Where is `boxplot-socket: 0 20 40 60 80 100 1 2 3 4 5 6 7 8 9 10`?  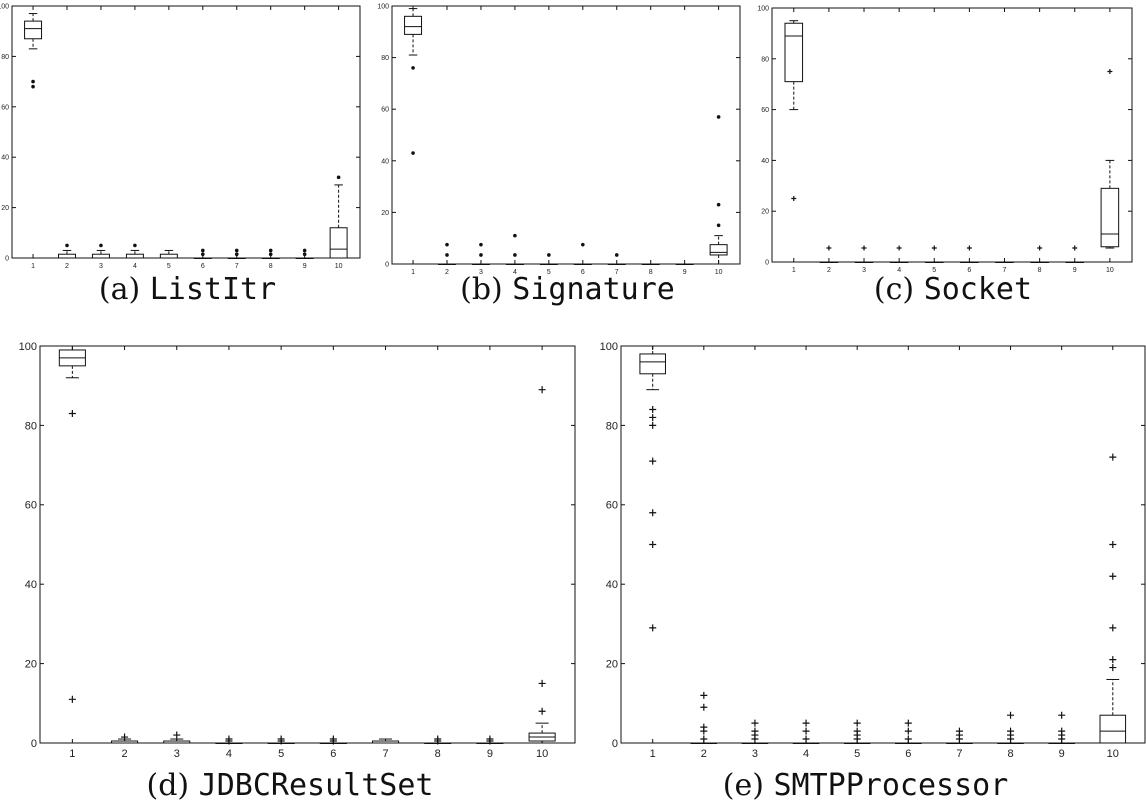
boxplot-socket: 0 20 40 60 80 100 1 2 3 4 5 6 7 8 9 10 is located at coordinates (945, 139).